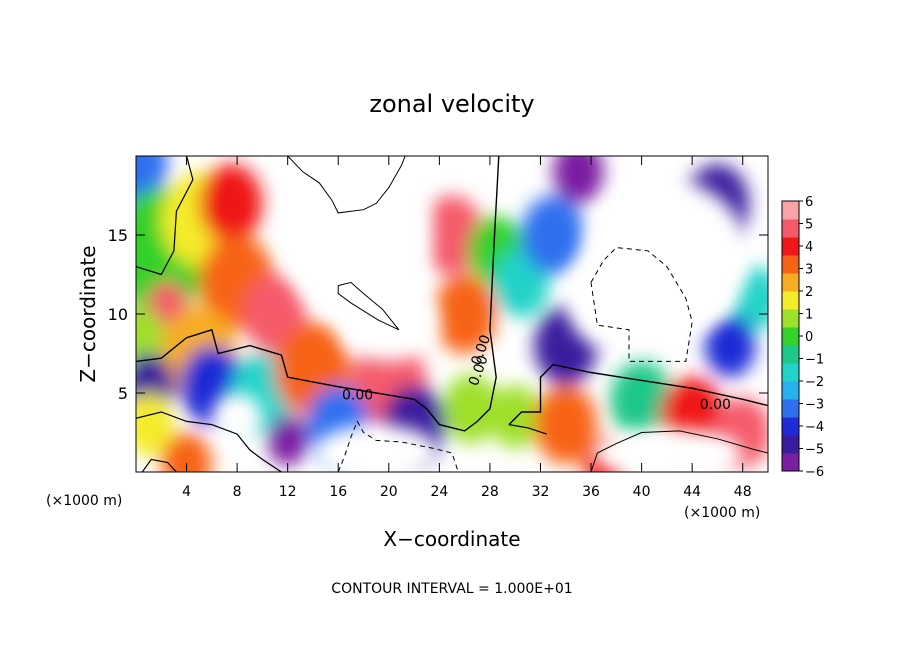 The height and width of the screenshot is (654, 904). I want to click on contour-bottom-left, so click(159, 465).